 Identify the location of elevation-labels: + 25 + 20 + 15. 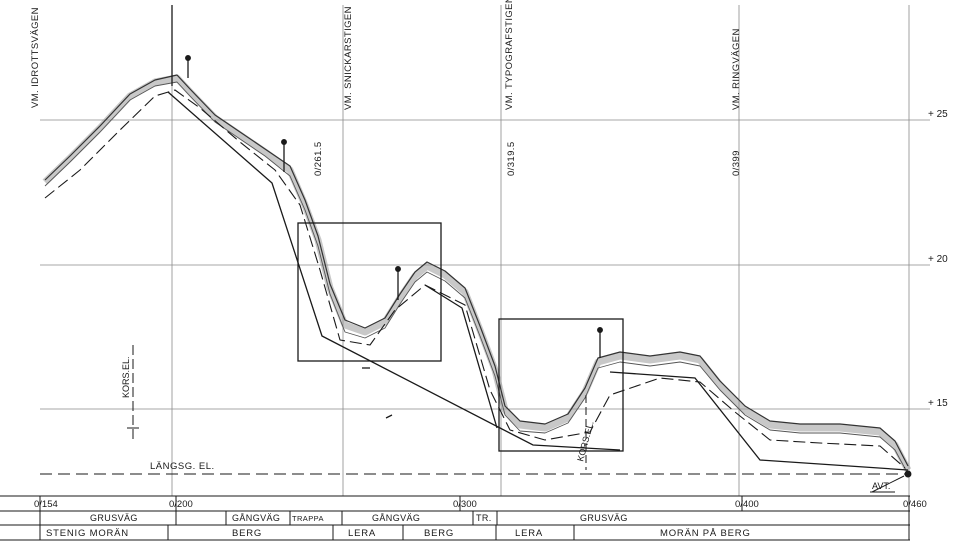
(938, 259).